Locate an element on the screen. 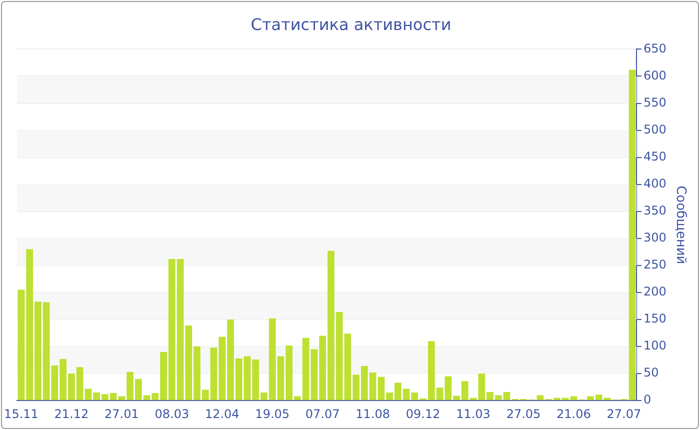 This screenshot has height=430, width=700. x-tick-label: 11.08 is located at coordinates (373, 413).